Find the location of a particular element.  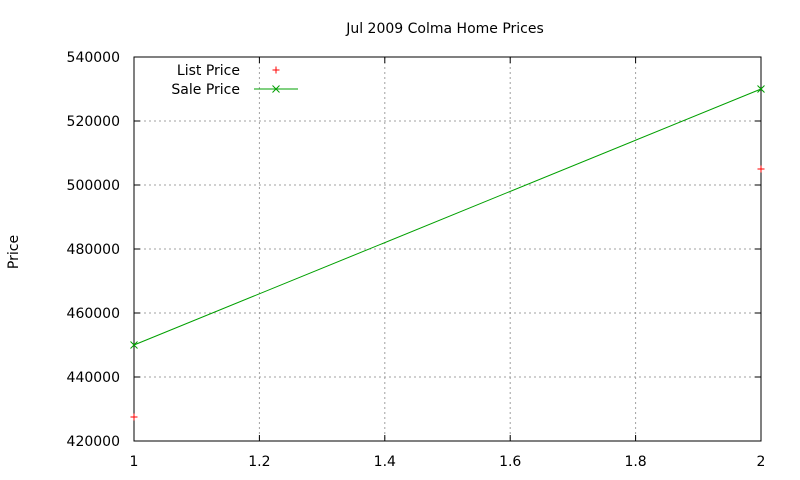

y-tick-label: 420000 is located at coordinates (93, 442).